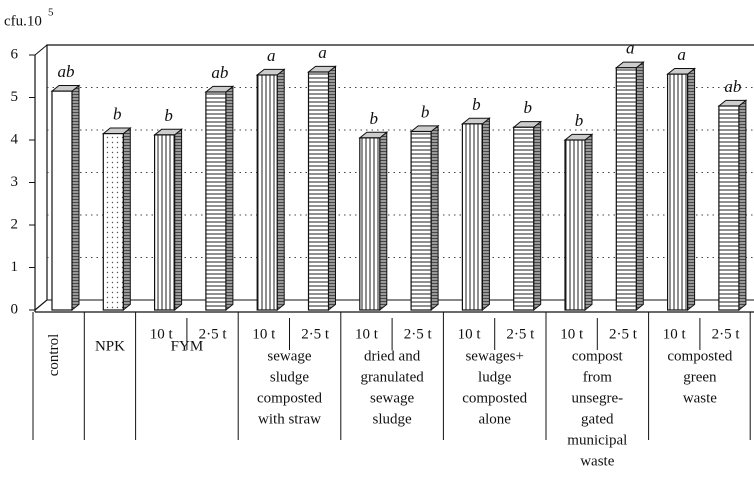 The width and height of the screenshot is (754, 495). What do you see at coordinates (23, 21) in the screenshot?
I see `y-axis-label: cfu.10` at bounding box center [23, 21].